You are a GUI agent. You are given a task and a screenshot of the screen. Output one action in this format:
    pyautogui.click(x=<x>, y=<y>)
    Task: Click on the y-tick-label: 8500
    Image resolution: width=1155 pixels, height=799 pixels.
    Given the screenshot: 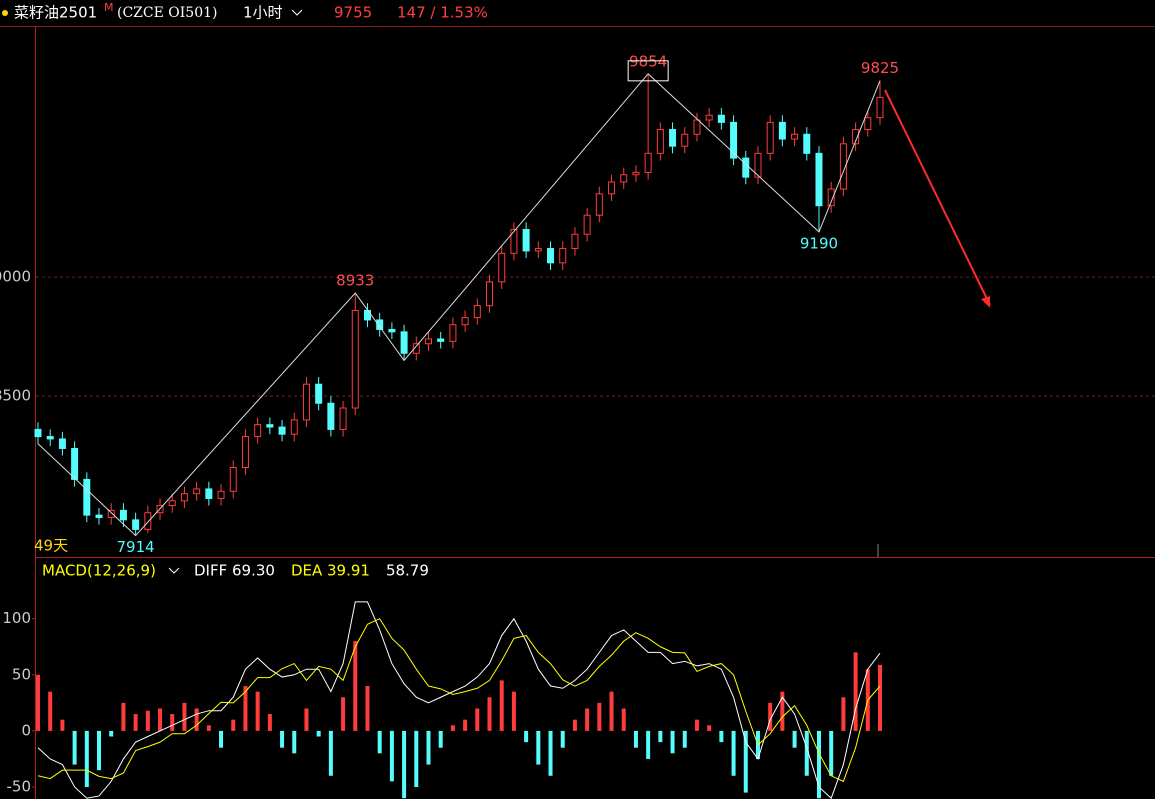 What is the action you would take?
    pyautogui.click(x=15, y=396)
    